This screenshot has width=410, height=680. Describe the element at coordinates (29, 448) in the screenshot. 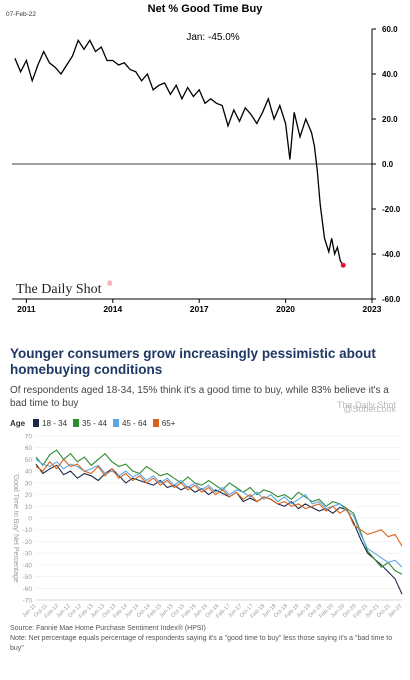

I see `chart2-y-tick-label: 60` at that location.